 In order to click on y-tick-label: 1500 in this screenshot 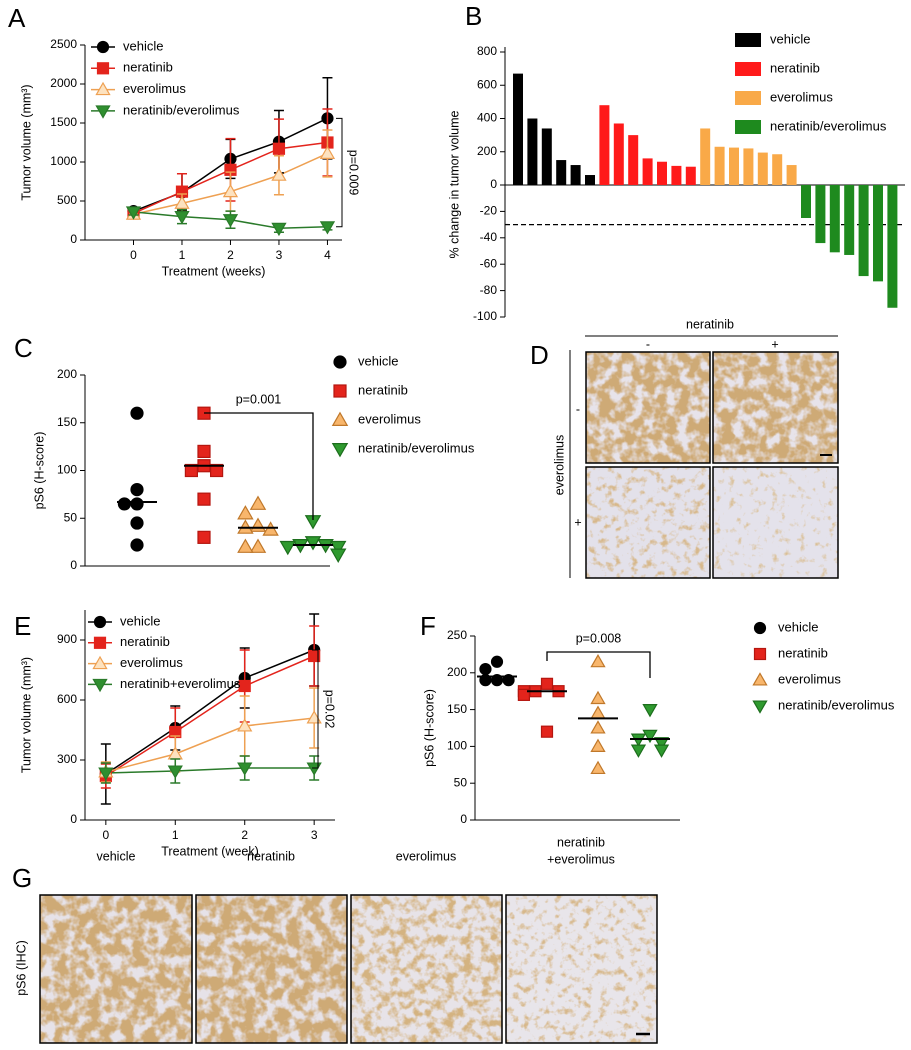, I will do `click(63, 122)`.